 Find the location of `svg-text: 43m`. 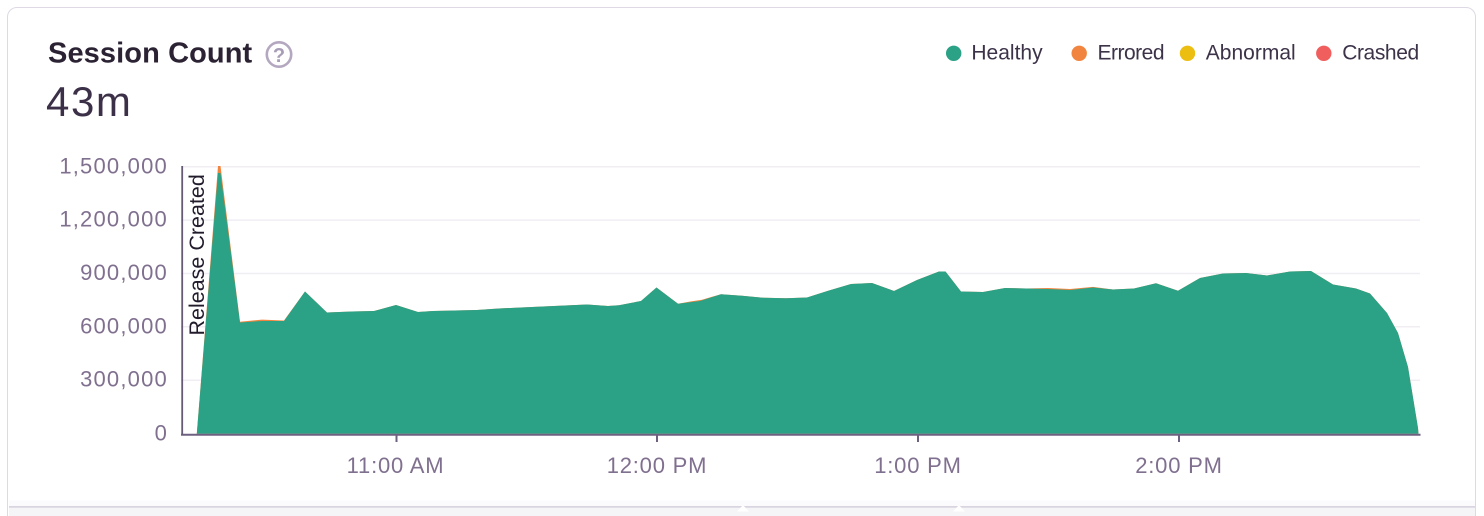

svg-text: 43m is located at coordinates (89, 101).